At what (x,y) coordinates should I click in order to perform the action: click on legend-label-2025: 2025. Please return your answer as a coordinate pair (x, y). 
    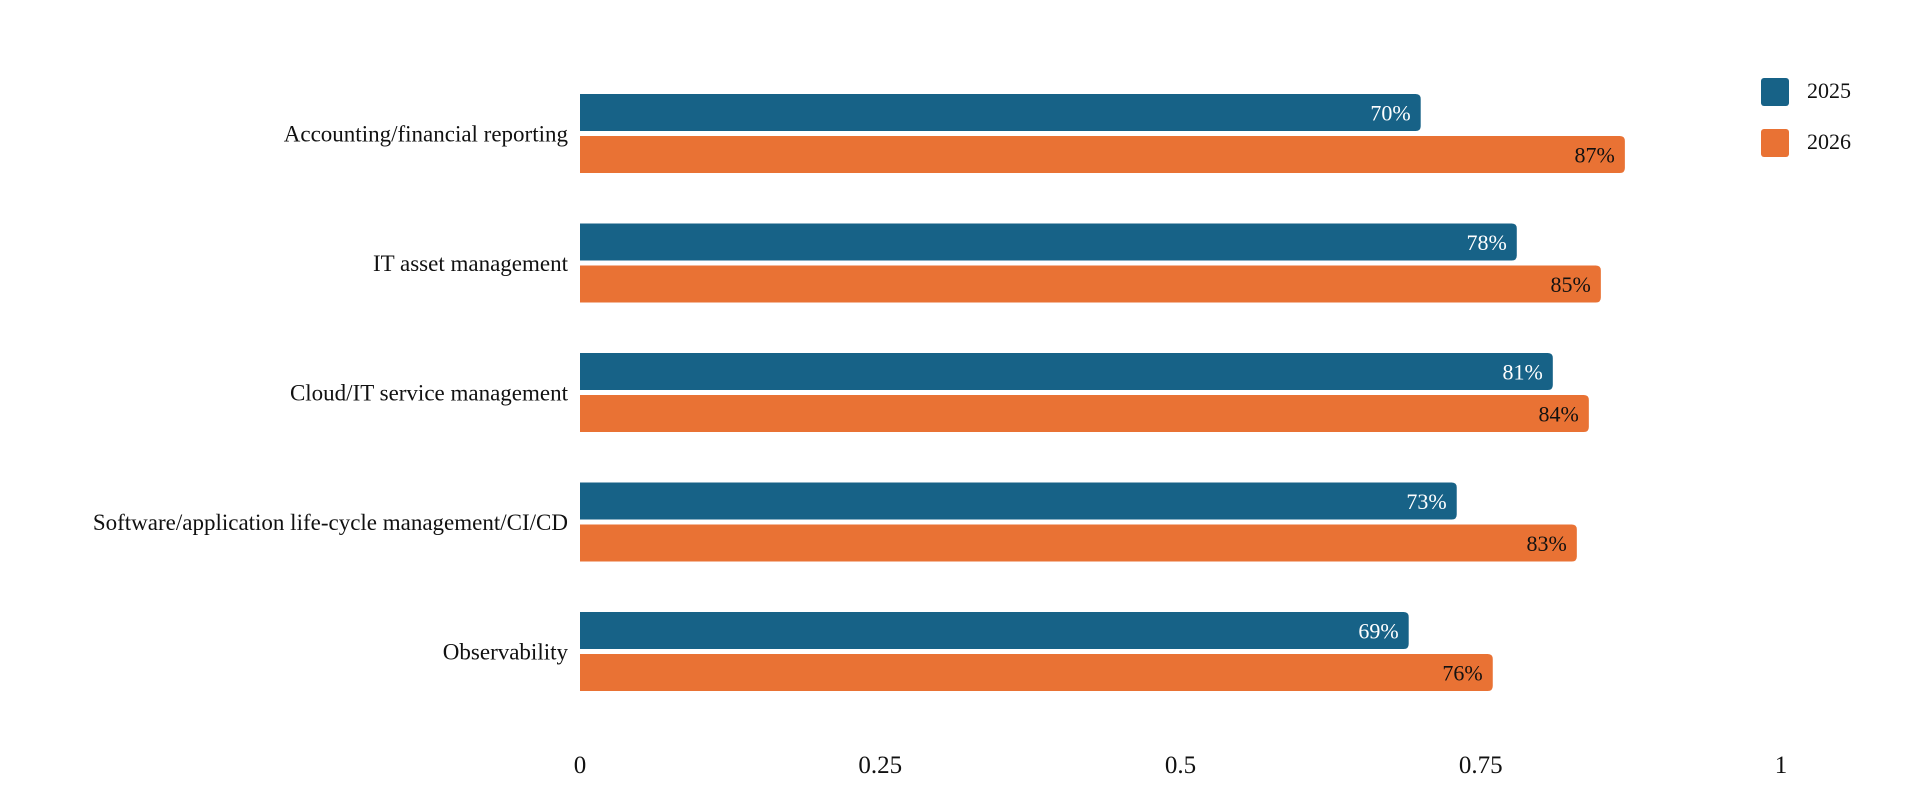
    Looking at the image, I should click on (1829, 90).